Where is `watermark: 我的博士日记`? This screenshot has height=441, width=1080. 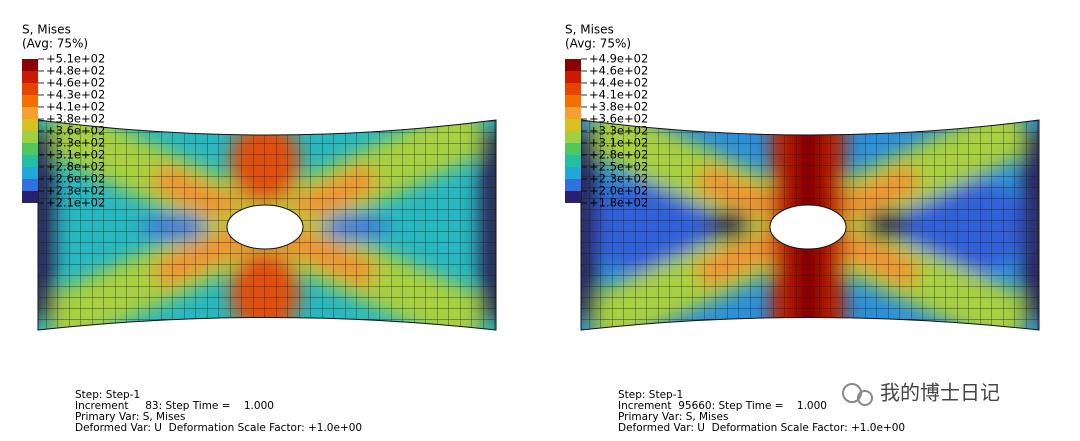 watermark: 我的博士日记 is located at coordinates (921, 393).